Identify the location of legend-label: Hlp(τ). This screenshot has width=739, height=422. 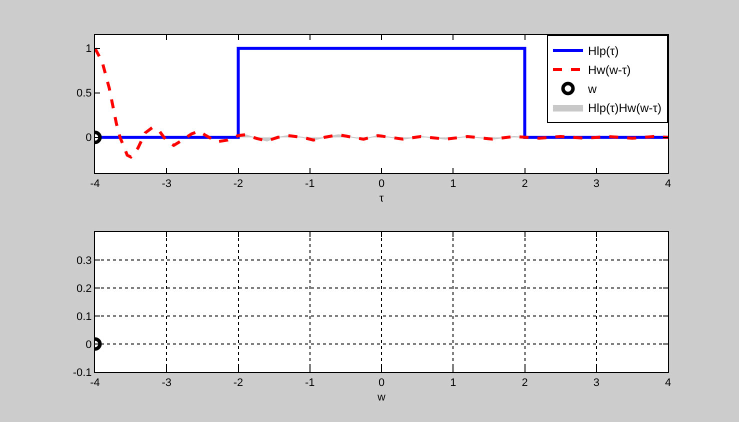
(603, 51).